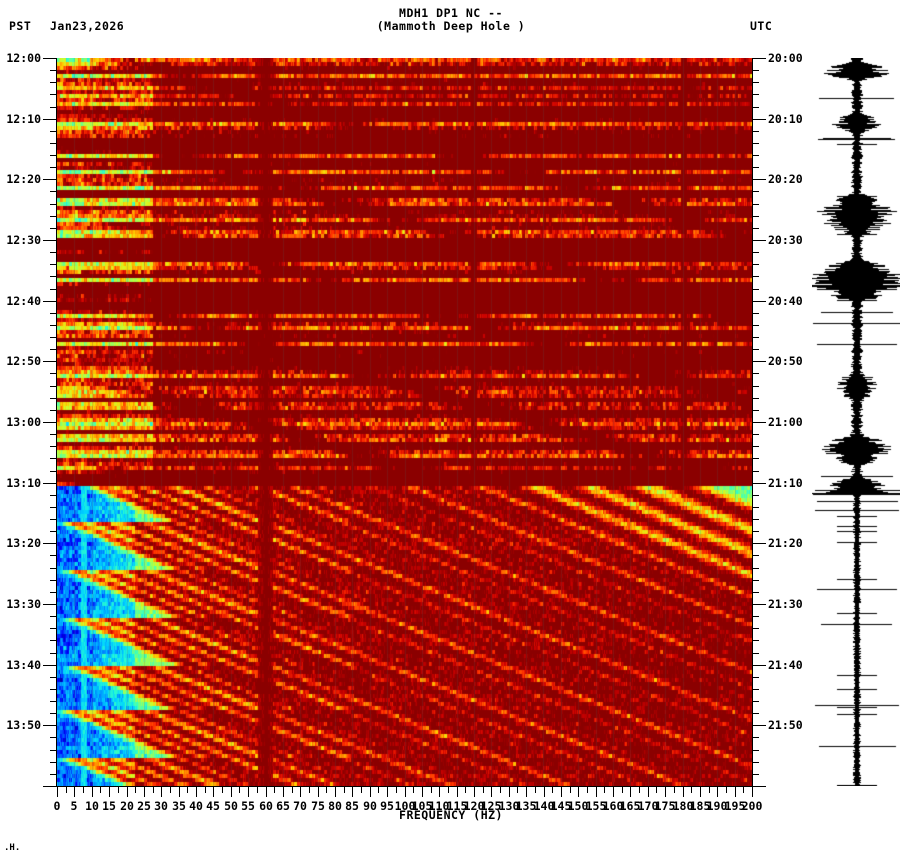 The image size is (902, 864). I want to click on freq-label: 25, so click(144, 806).